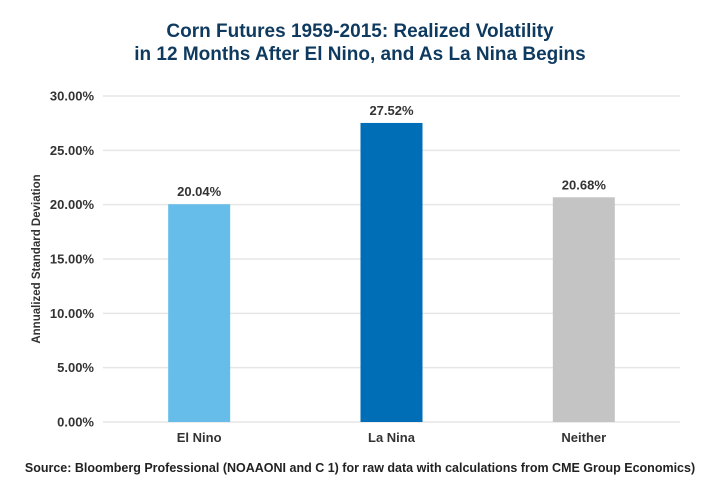 The image size is (720, 500). What do you see at coordinates (72, 204) in the screenshot?
I see `y-tick-label: 20.00%` at bounding box center [72, 204].